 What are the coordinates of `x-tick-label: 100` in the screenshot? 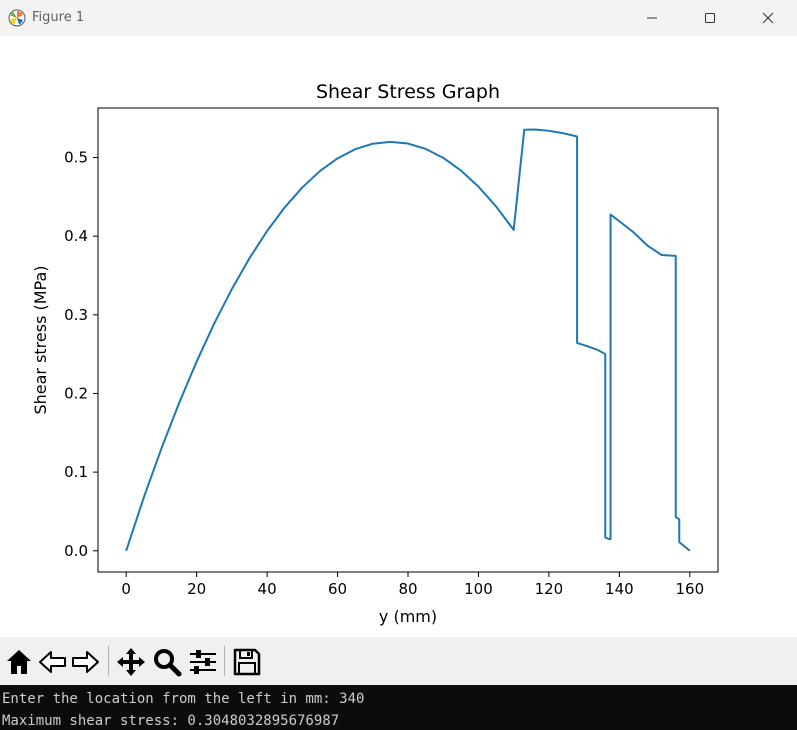 It's located at (478, 589).